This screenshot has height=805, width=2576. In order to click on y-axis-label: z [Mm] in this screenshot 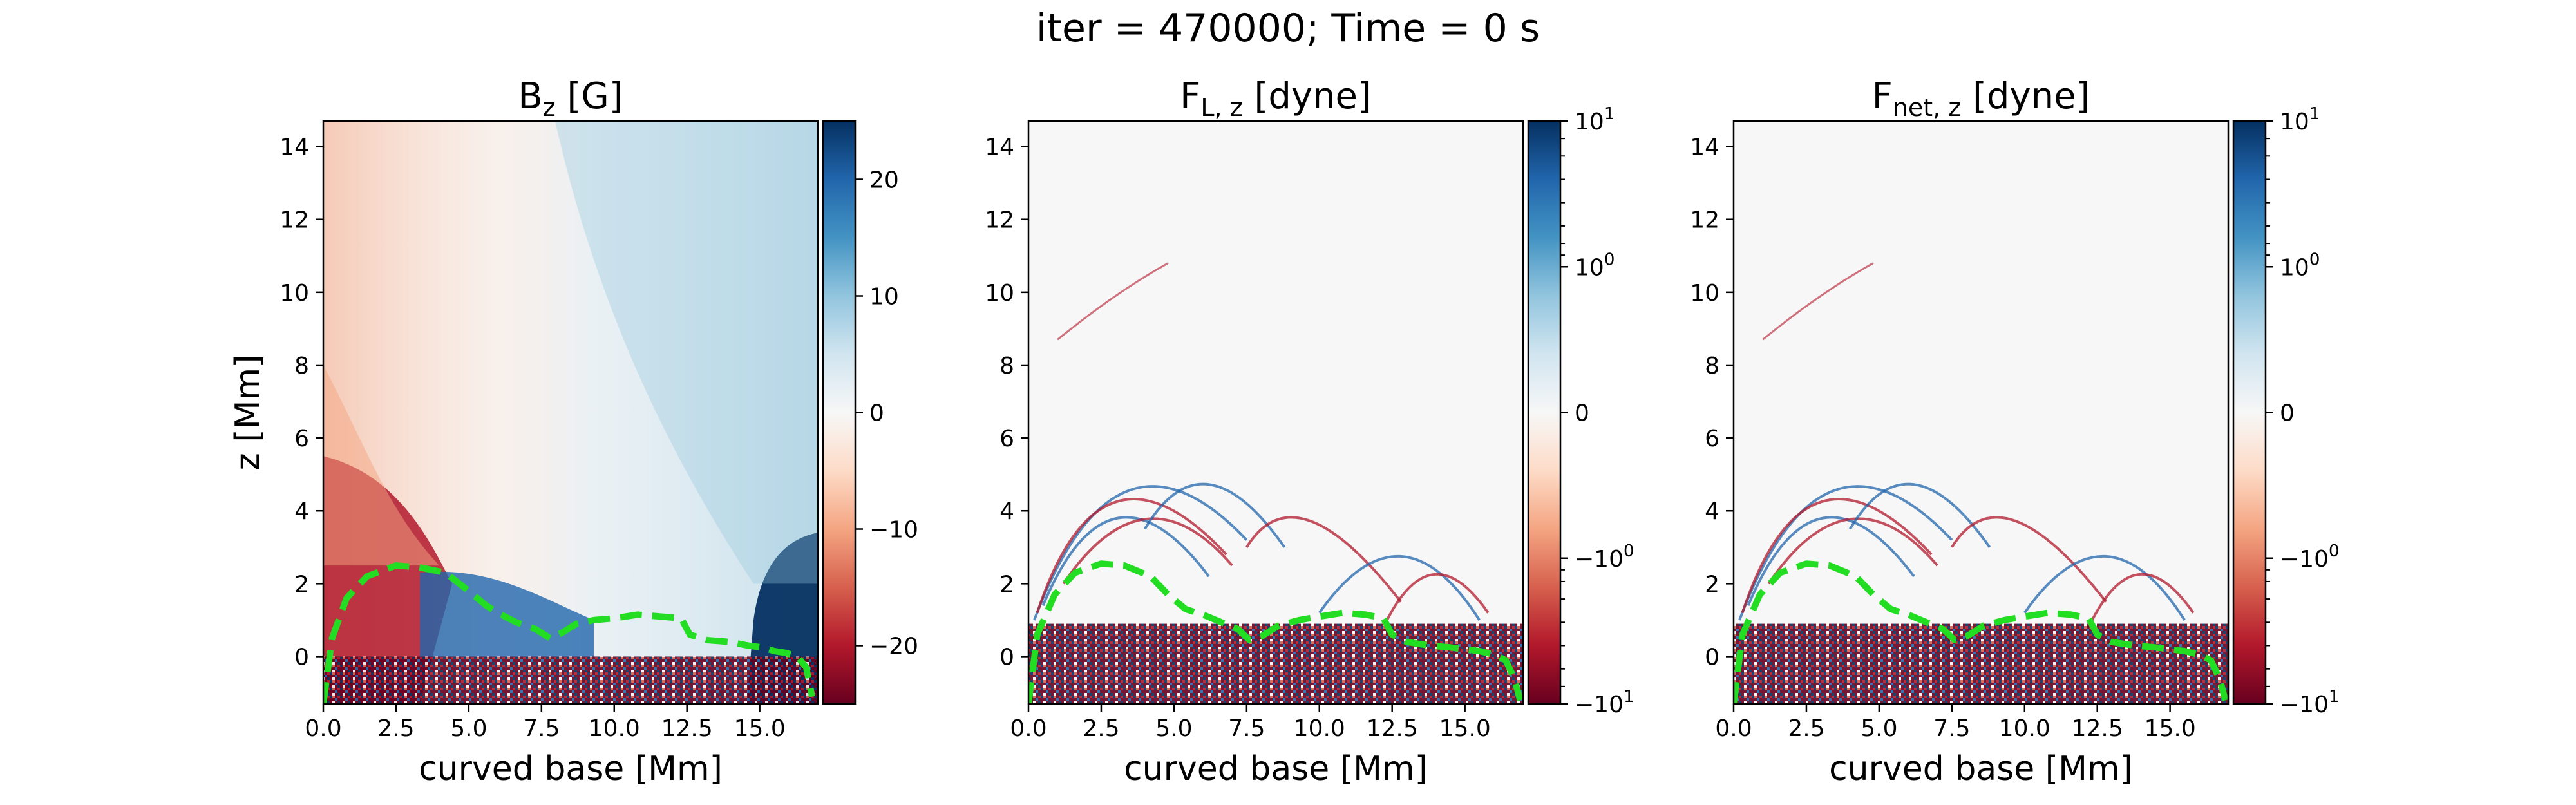, I will do `click(248, 413)`.